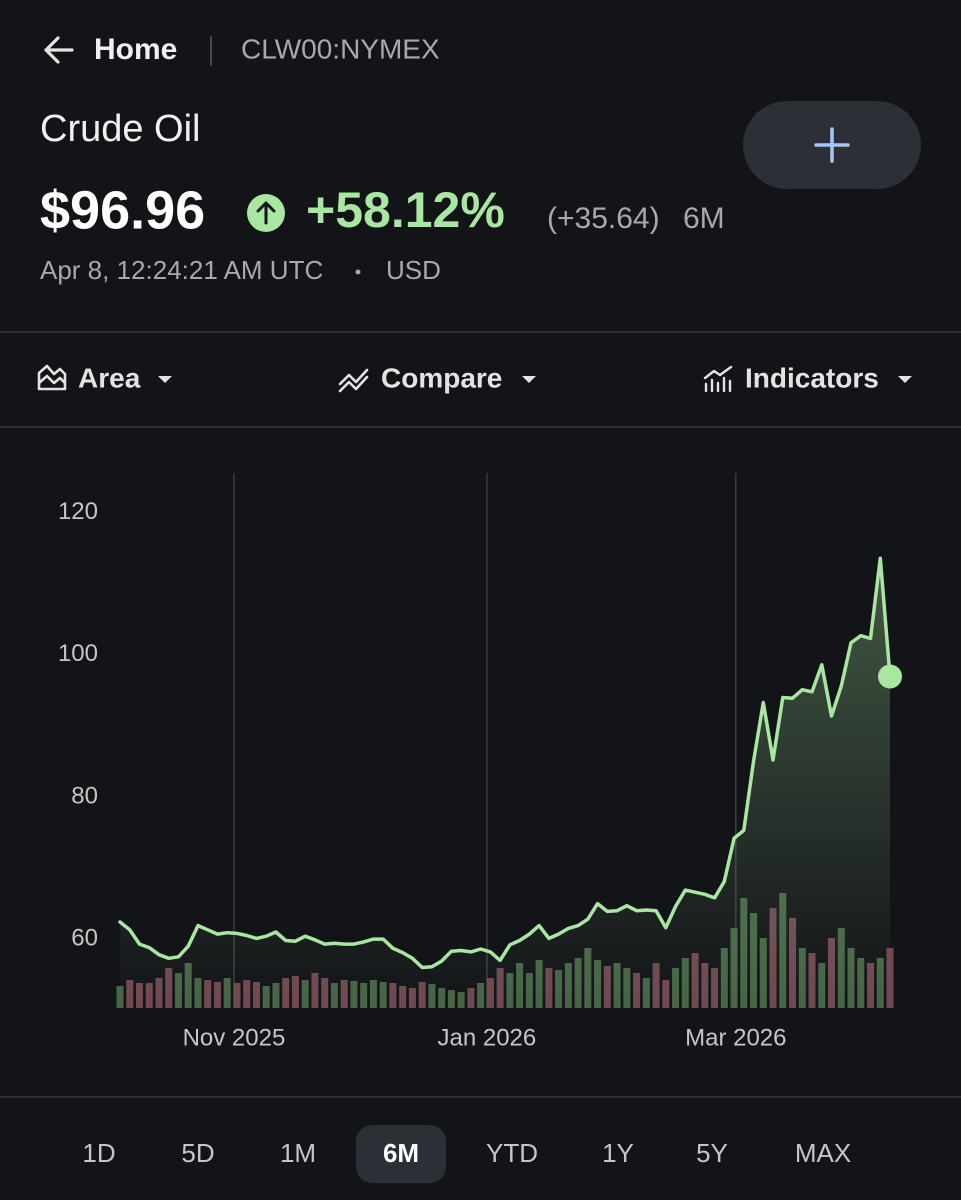 The image size is (961, 1200). What do you see at coordinates (466, 1154) in the screenshot?
I see `range-selector: 1D 5D 1M 6M YTD 1Y 5Y MAX` at bounding box center [466, 1154].